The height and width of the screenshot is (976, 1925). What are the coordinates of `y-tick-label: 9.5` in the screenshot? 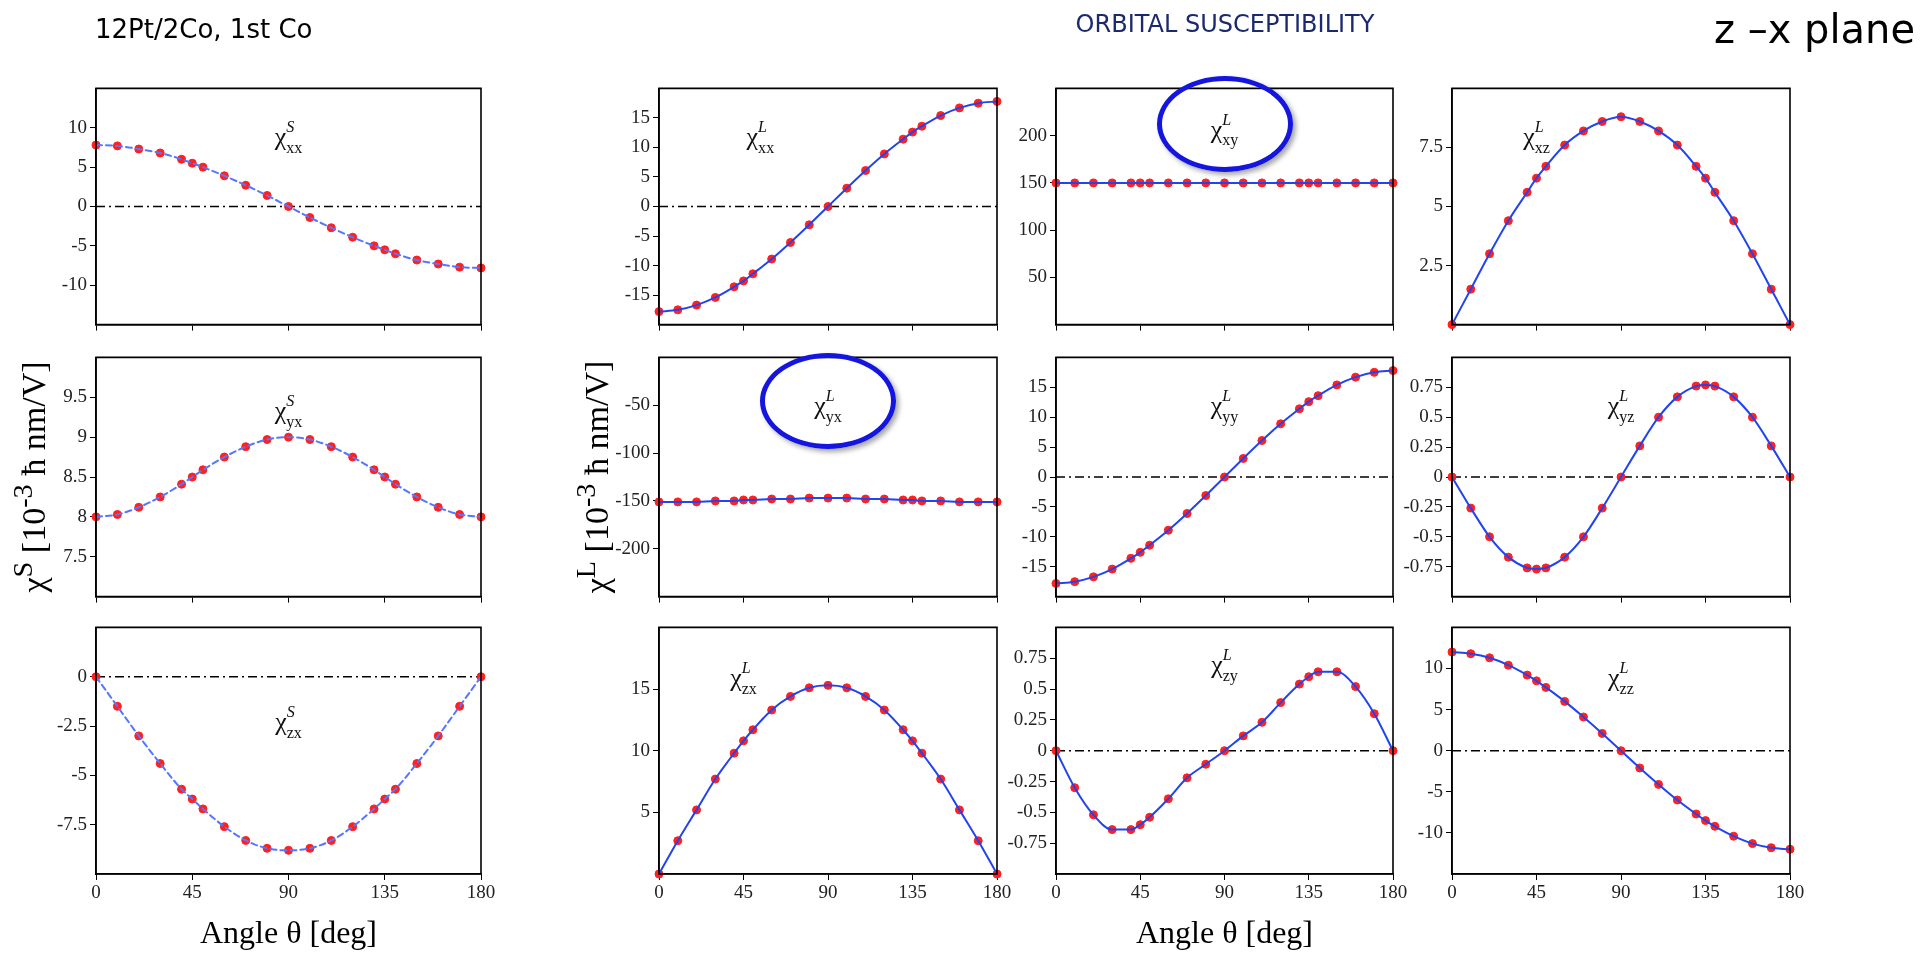 It's located at (75, 396).